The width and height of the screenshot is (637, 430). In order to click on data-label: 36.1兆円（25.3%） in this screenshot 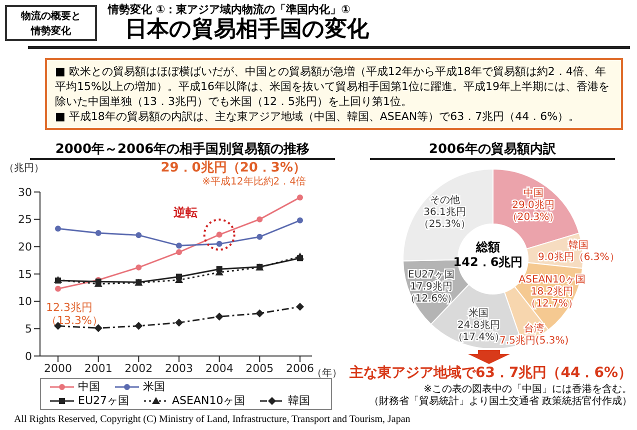, I will do `click(444, 218)`.